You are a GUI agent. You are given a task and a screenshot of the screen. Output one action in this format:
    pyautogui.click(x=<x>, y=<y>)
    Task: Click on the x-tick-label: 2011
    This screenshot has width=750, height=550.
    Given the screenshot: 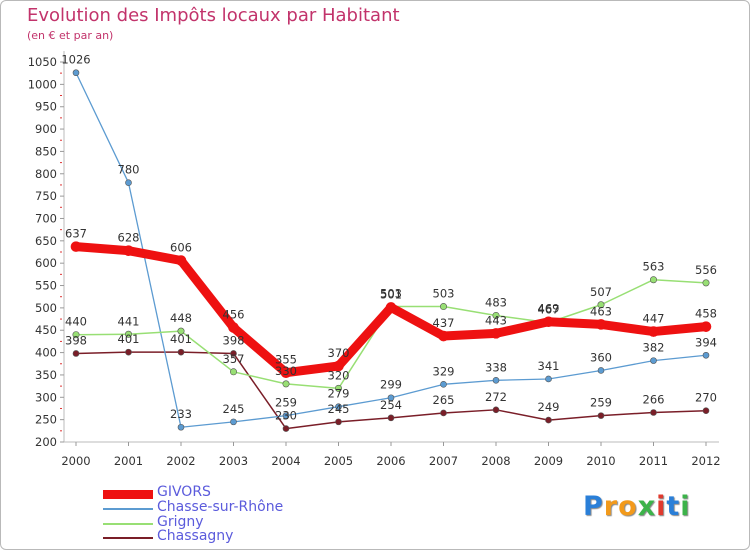 What is the action you would take?
    pyautogui.click(x=653, y=461)
    